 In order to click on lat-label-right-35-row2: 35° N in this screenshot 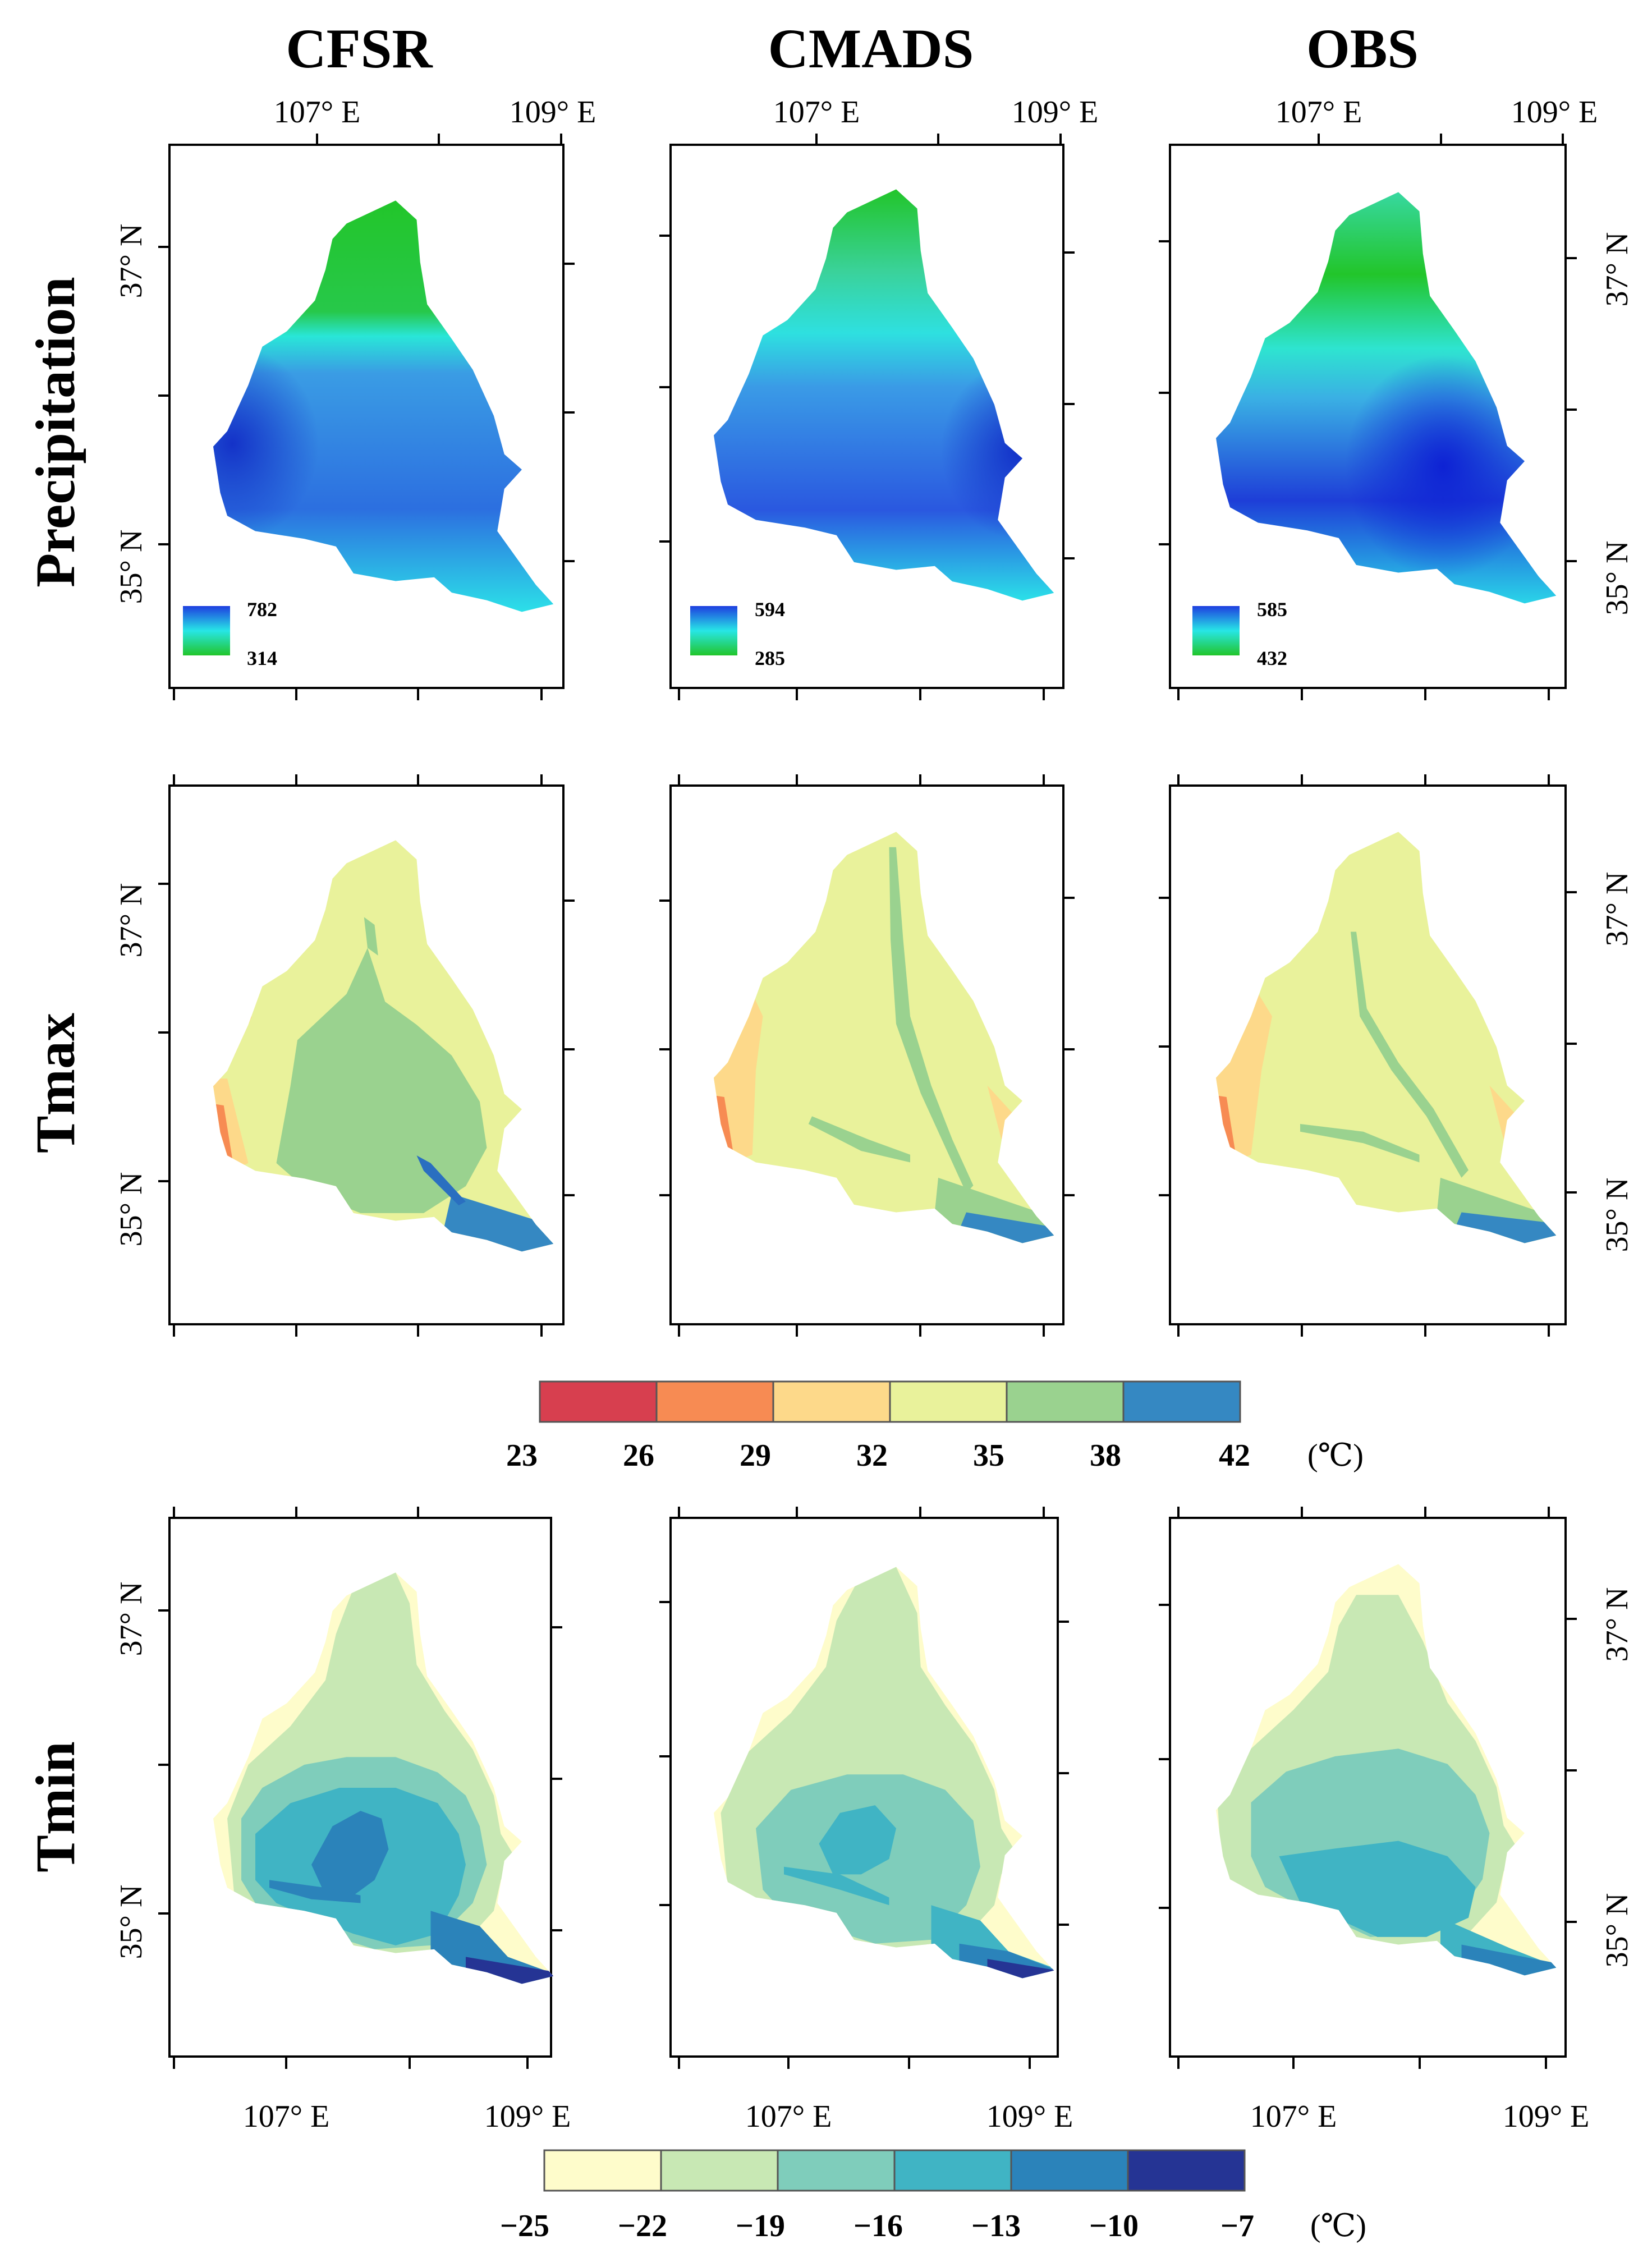, I will do `click(1617, 1215)`.